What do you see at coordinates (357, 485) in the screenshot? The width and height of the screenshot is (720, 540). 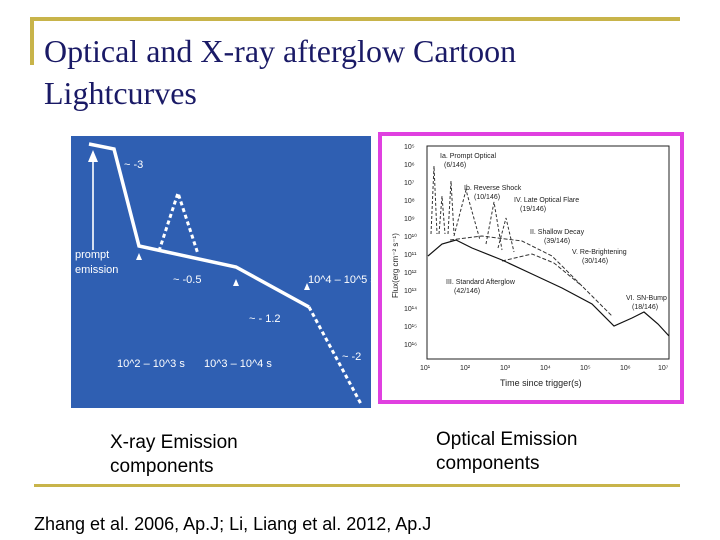 I see `bottom-rule` at bounding box center [357, 485].